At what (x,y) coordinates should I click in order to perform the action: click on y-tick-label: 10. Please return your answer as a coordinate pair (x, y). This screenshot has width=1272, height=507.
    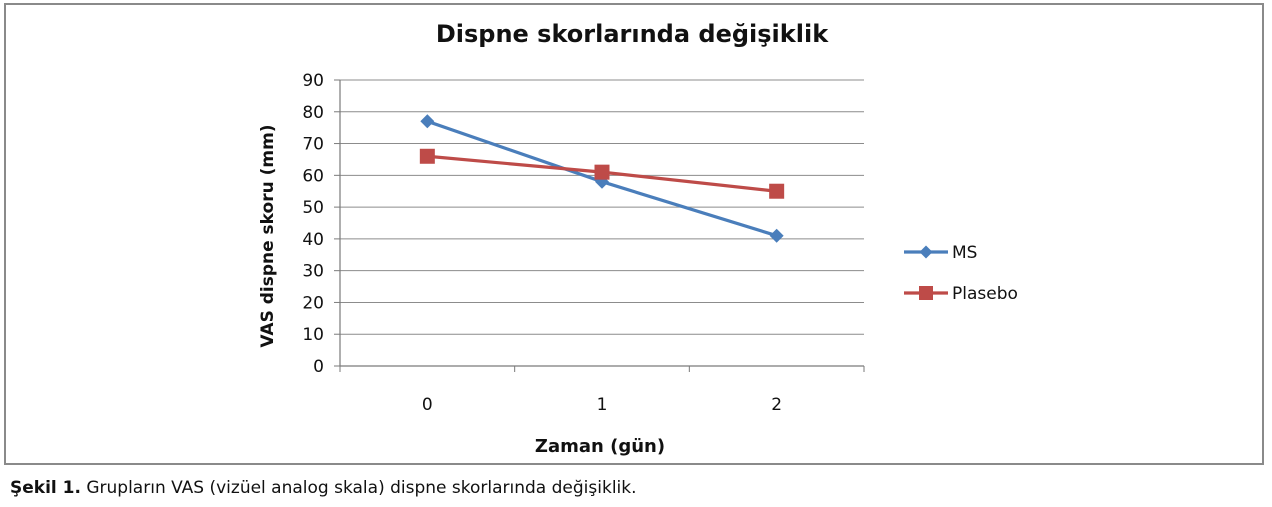
    Looking at the image, I should click on (313, 335).